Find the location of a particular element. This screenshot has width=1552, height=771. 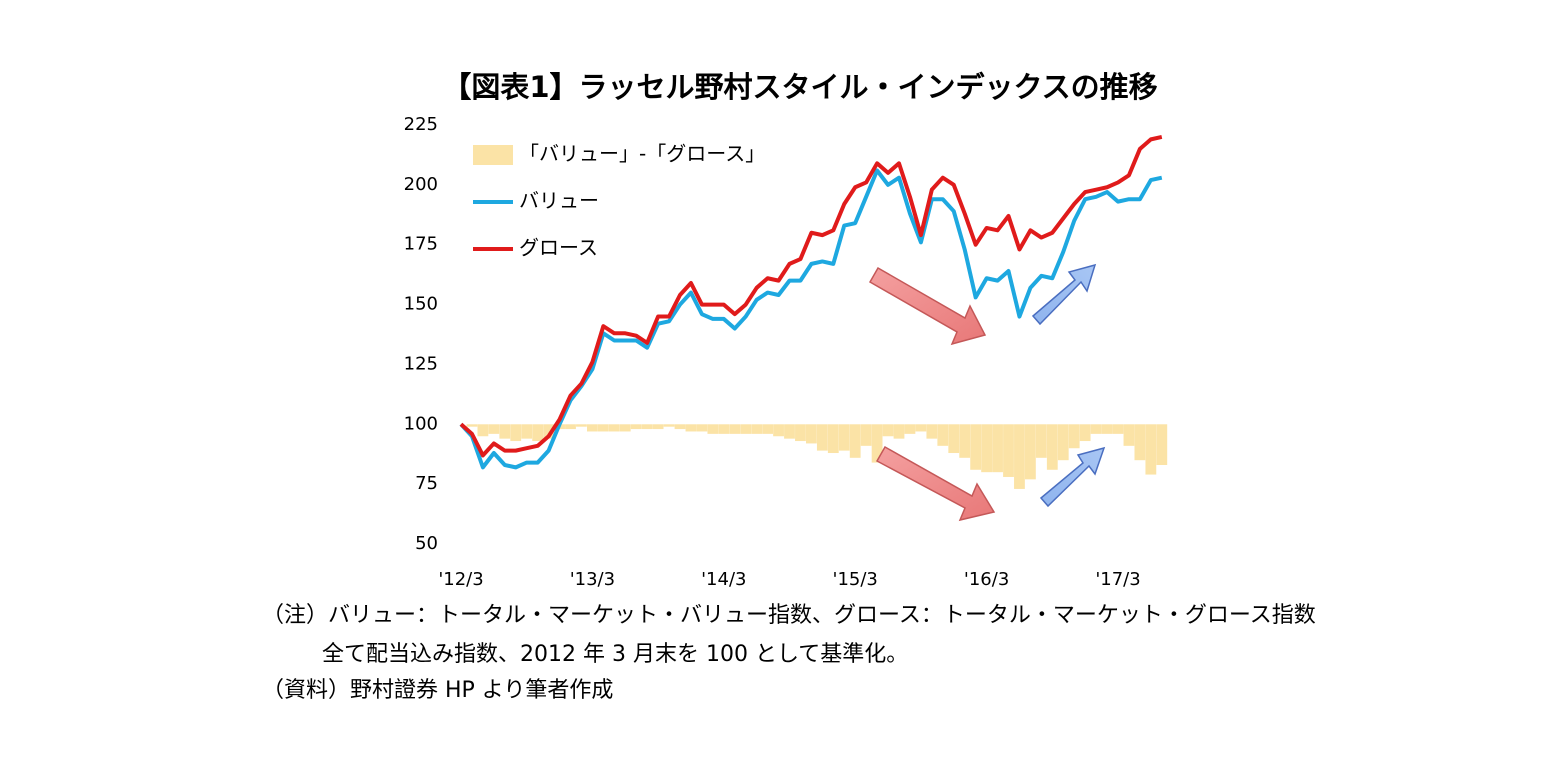

legend-label: グロース is located at coordinates (558, 248).